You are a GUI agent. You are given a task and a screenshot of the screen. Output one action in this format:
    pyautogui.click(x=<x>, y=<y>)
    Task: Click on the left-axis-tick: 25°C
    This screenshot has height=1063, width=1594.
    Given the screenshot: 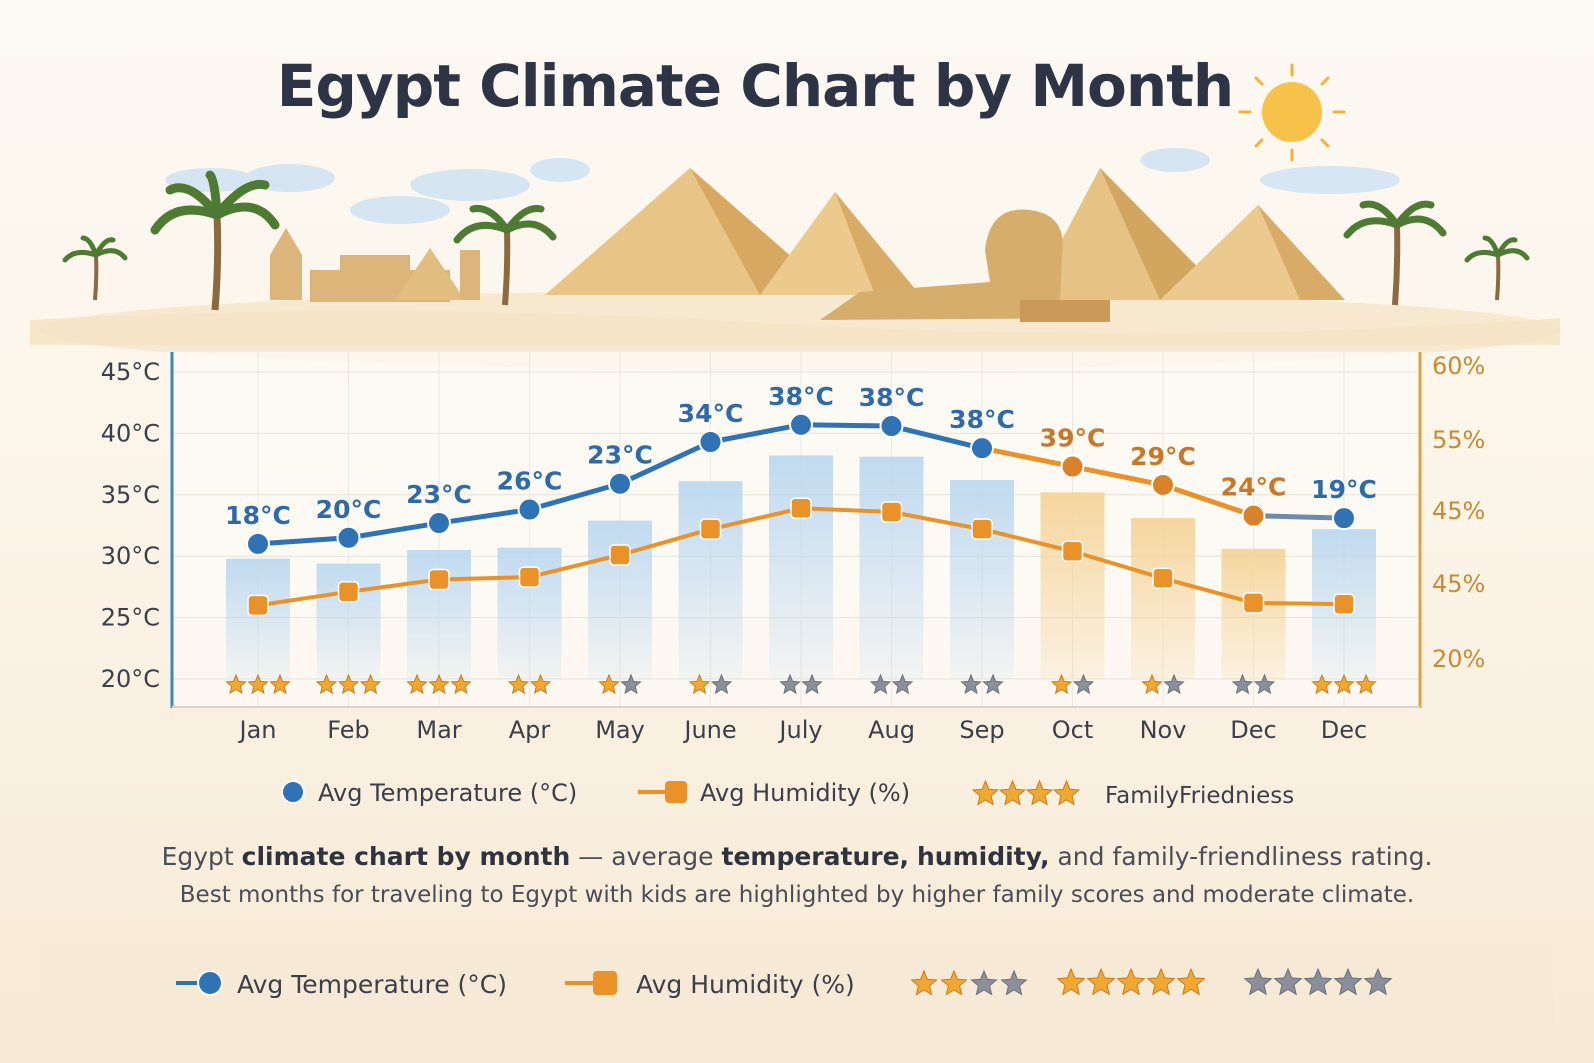 What is the action you would take?
    pyautogui.click(x=130, y=618)
    